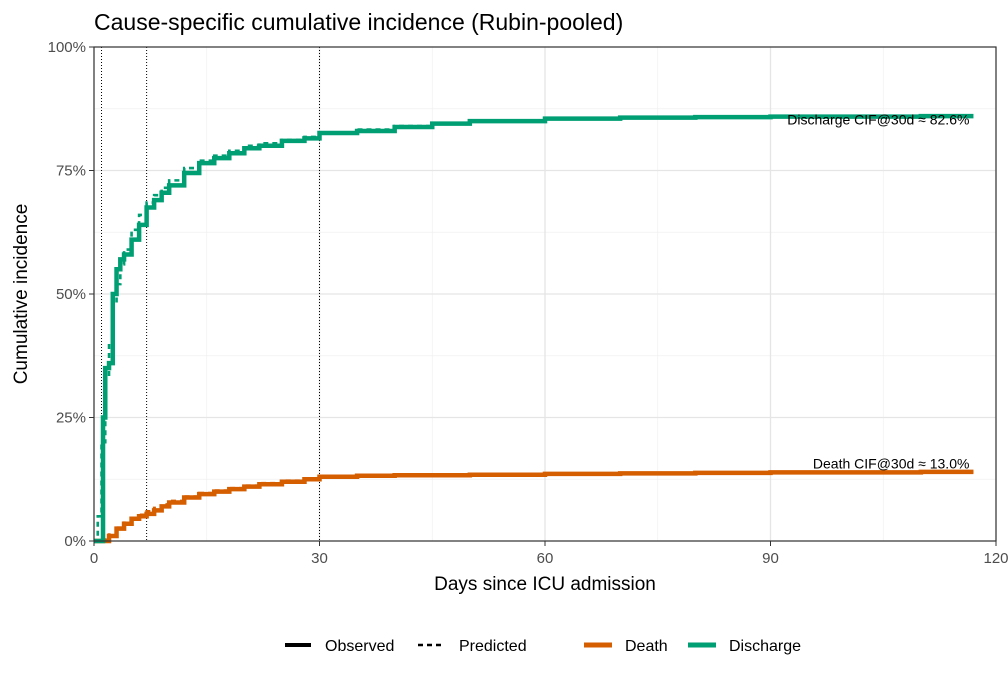 Image resolution: width=1008 pixels, height=684 pixels. What do you see at coordinates (534, 506) in the screenshot?
I see `series-death-predicted` at bounding box center [534, 506].